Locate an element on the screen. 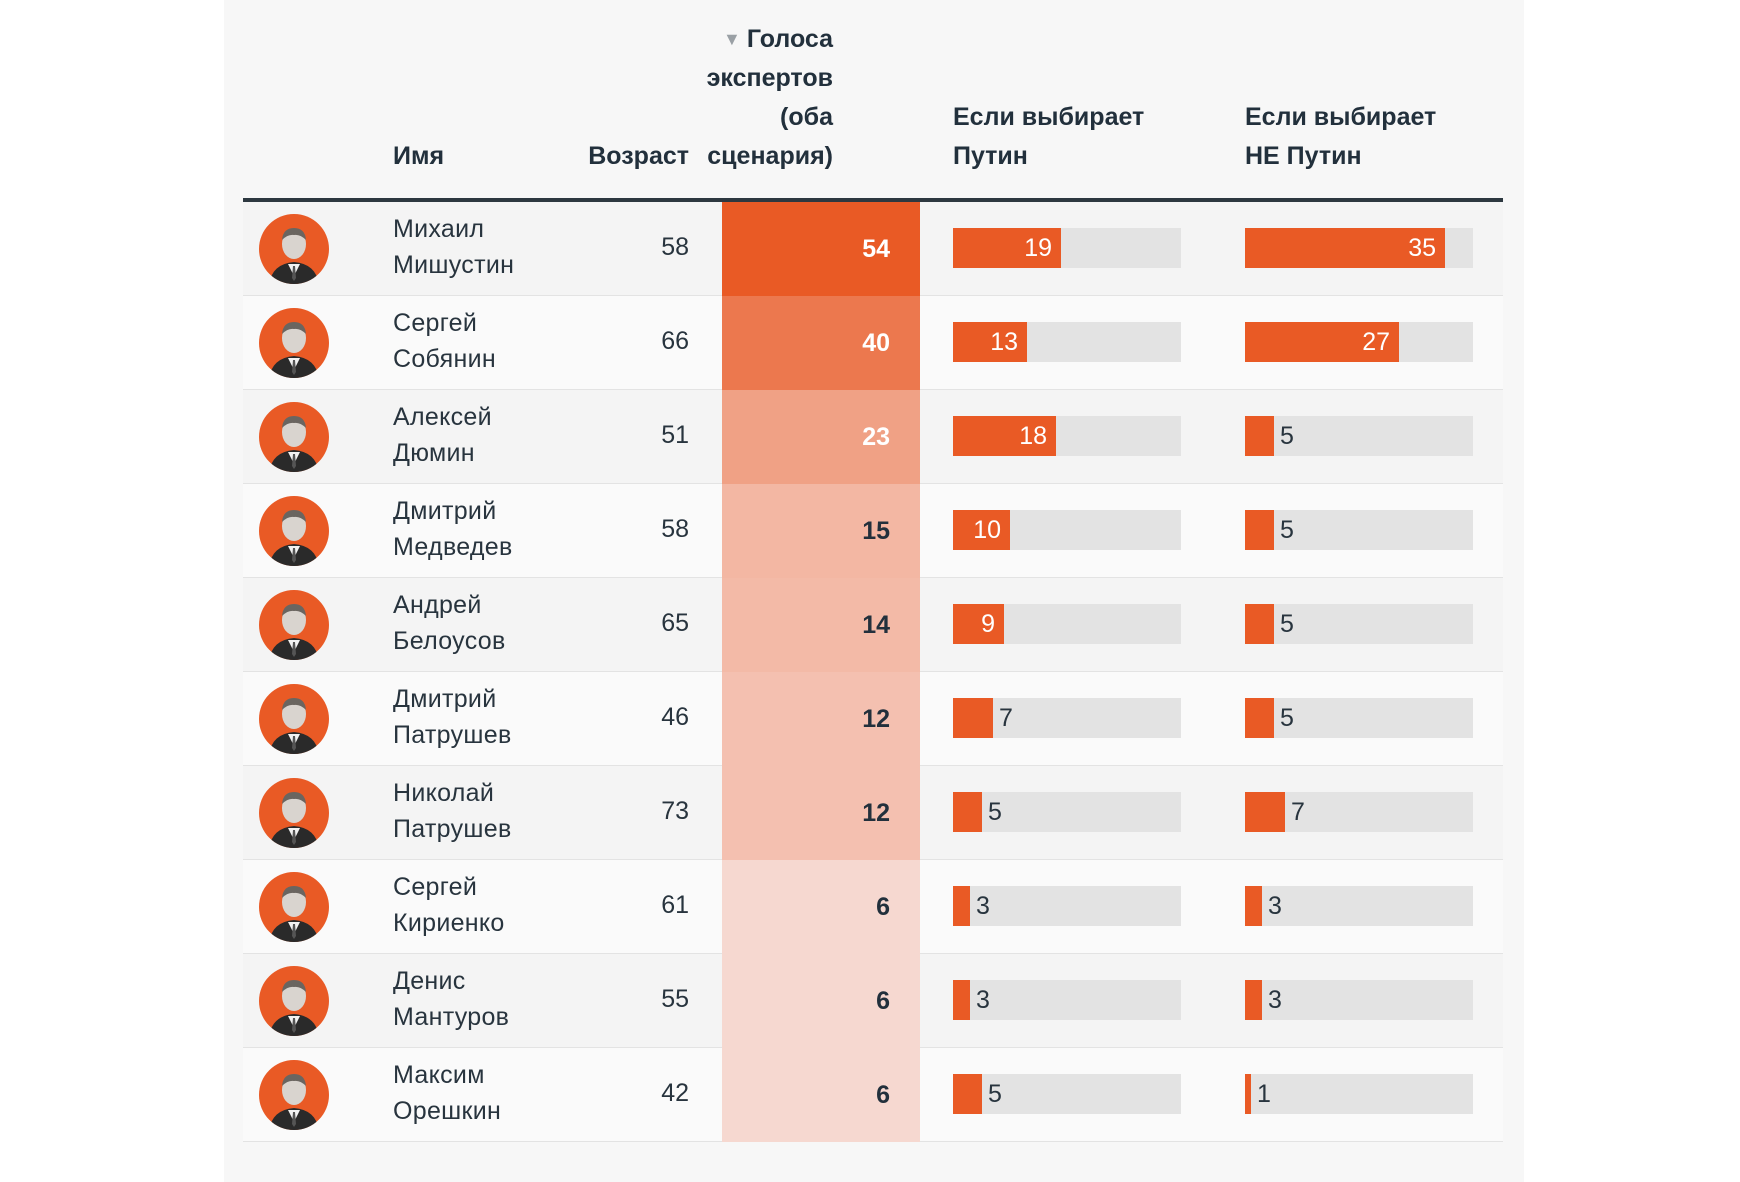  if_putin-data-label: 7 is located at coordinates (1006, 718).